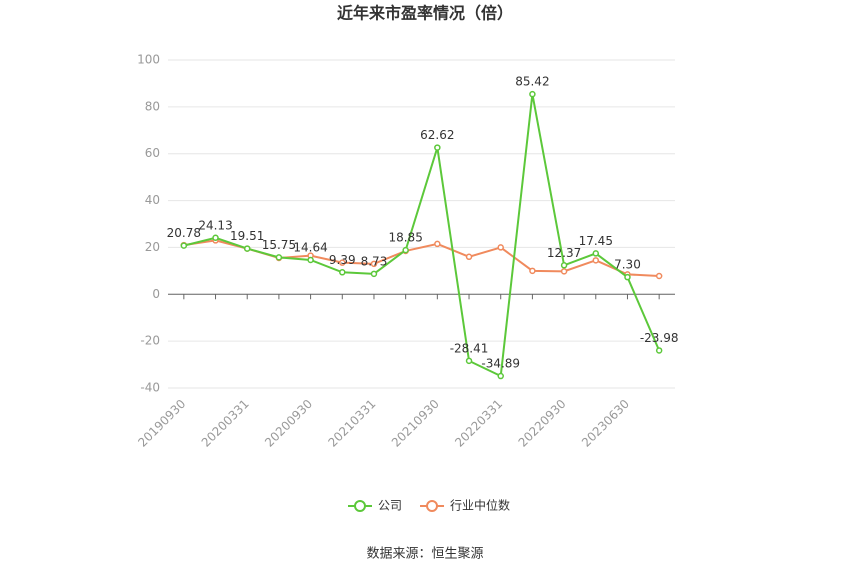  I want to click on y-tick-label: 0, so click(156, 294).